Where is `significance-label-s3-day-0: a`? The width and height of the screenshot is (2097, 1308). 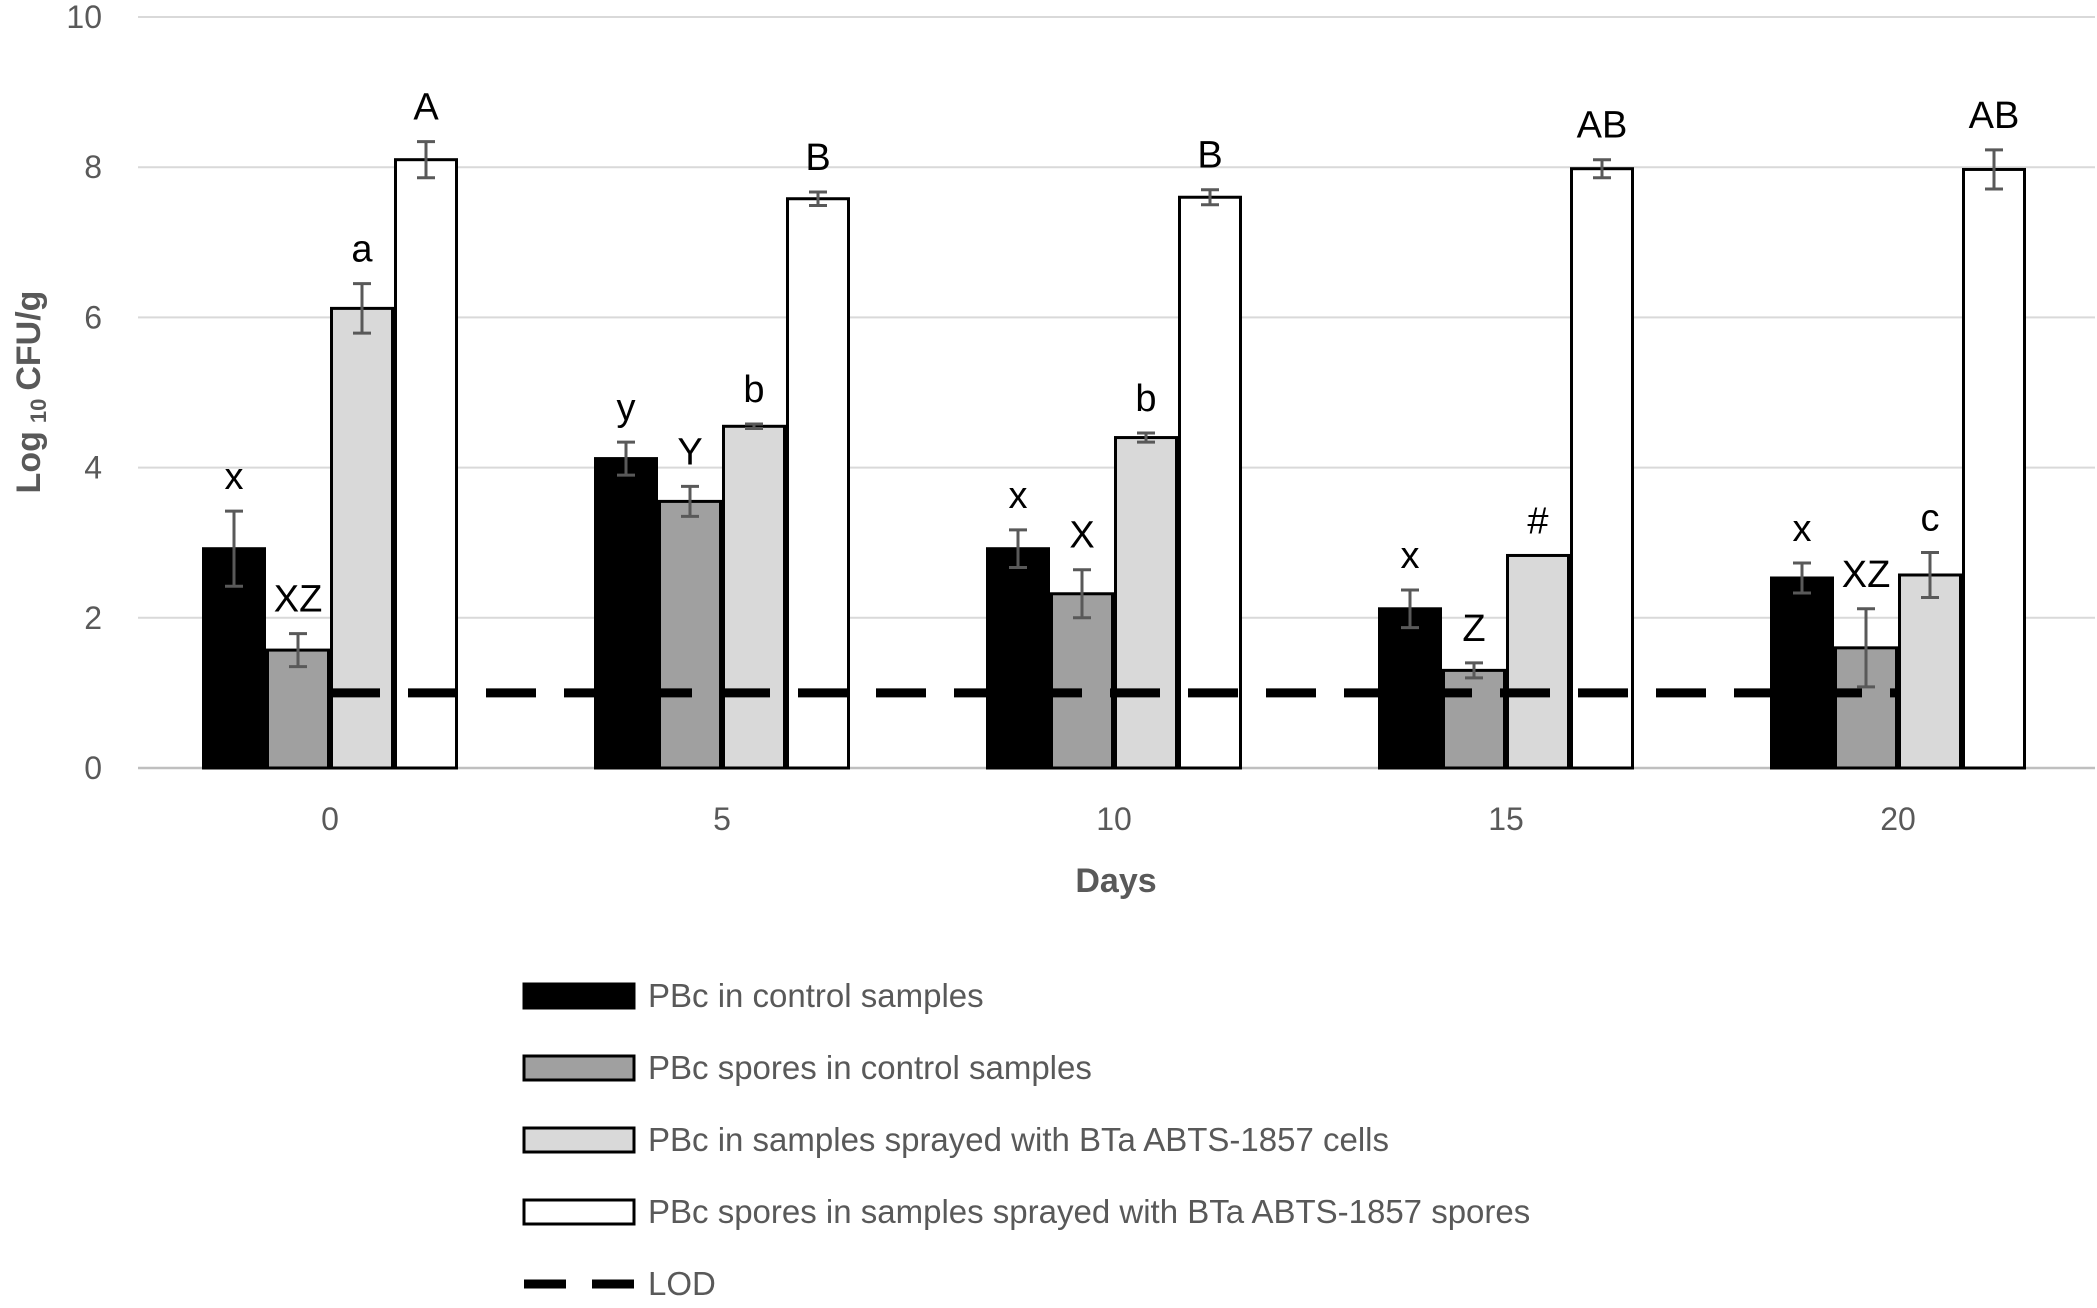 significance-label-s3-day-0: a is located at coordinates (362, 250).